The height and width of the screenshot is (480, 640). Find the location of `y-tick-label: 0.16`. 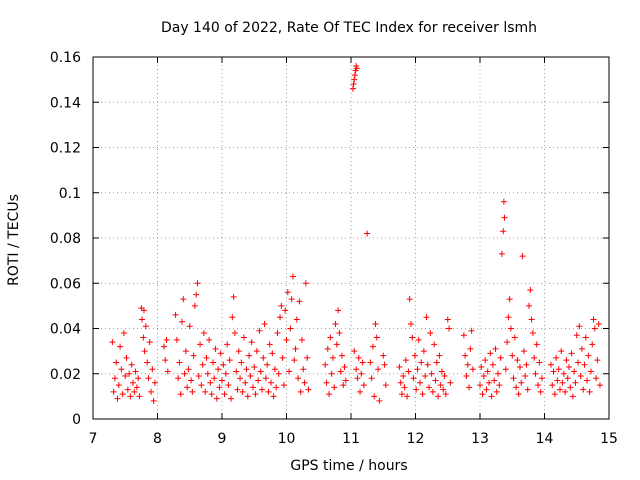

y-tick-label: 0.16 is located at coordinates (65, 58).